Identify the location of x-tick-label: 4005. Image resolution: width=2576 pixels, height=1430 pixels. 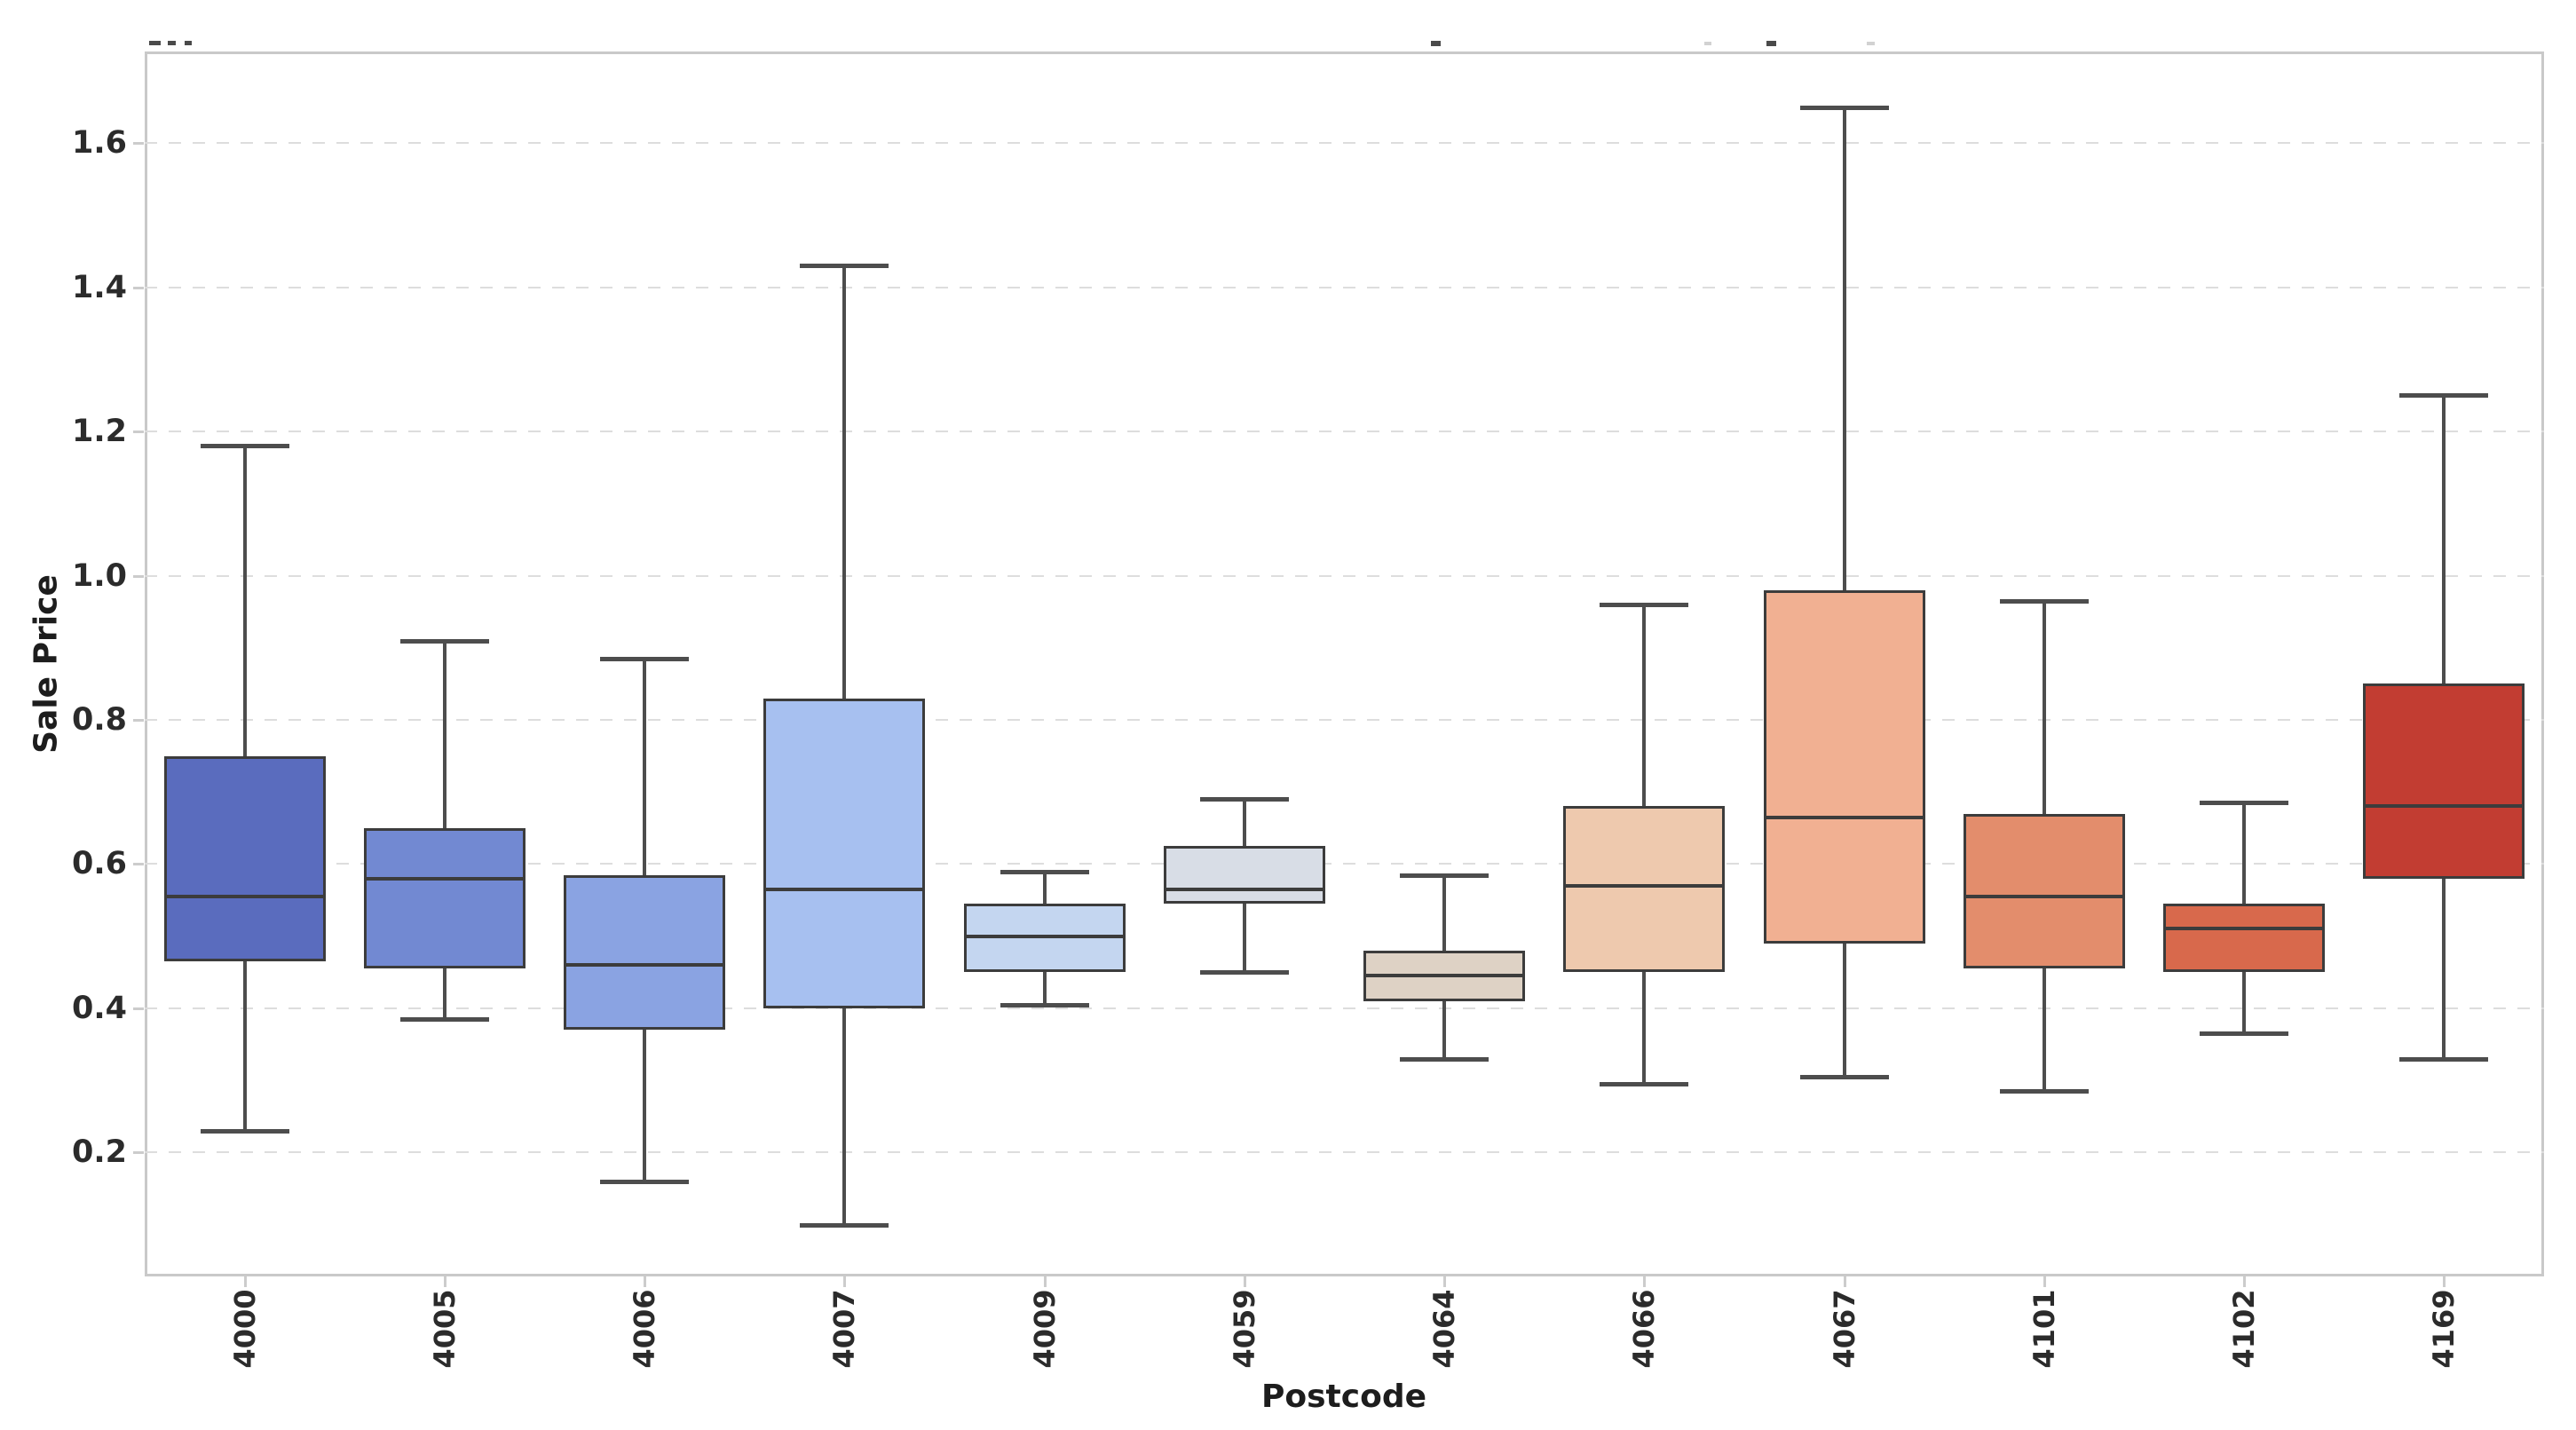
(444, 1329).